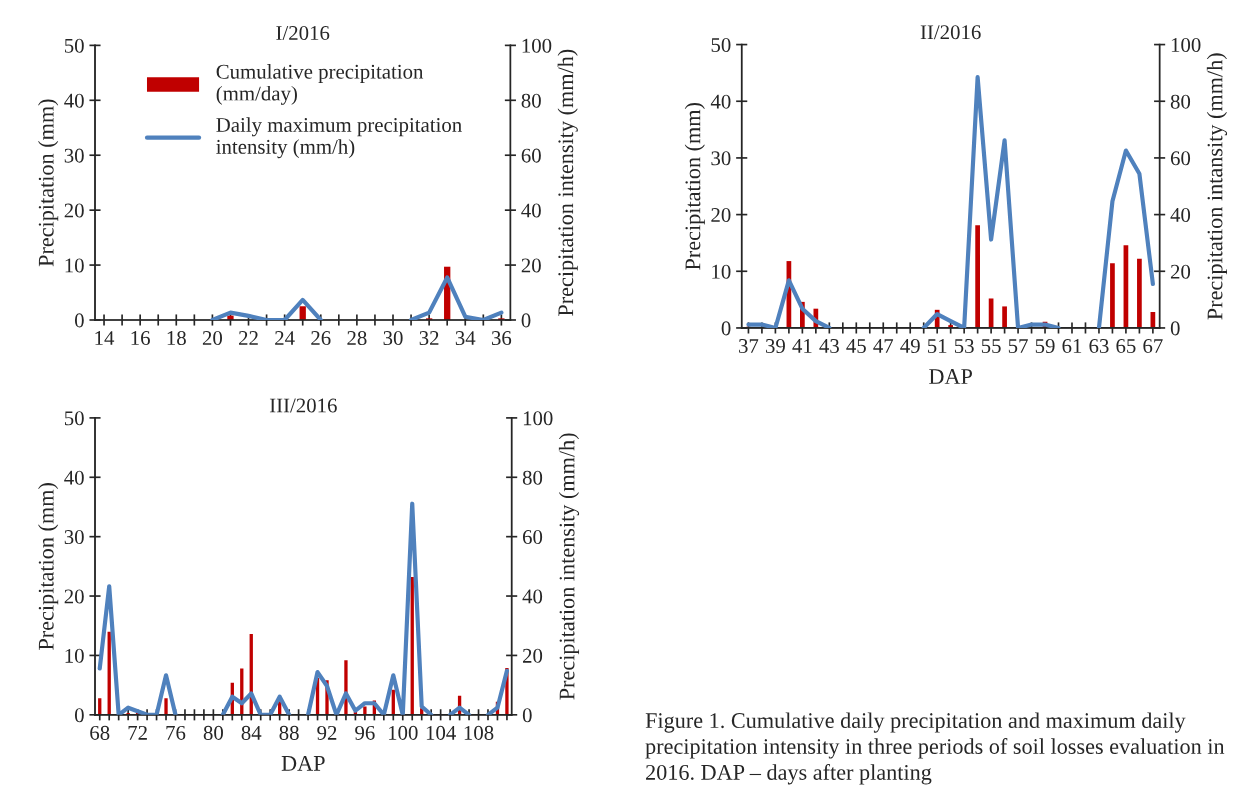 This screenshot has width=1255, height=796. I want to click on x-tick-label: 76, so click(176, 732).